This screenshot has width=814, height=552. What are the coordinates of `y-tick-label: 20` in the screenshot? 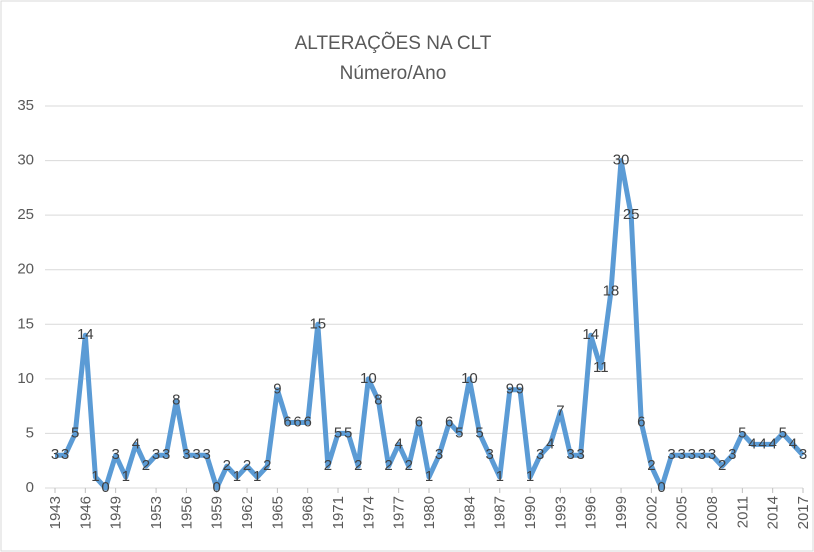 It's located at (25, 269).